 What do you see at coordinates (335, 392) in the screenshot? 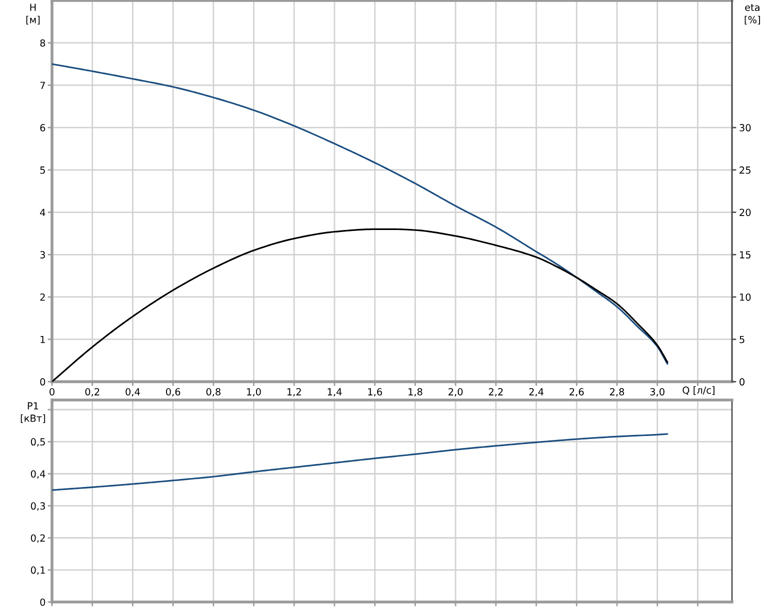
I see `x-tick-label: 1,4` at bounding box center [335, 392].